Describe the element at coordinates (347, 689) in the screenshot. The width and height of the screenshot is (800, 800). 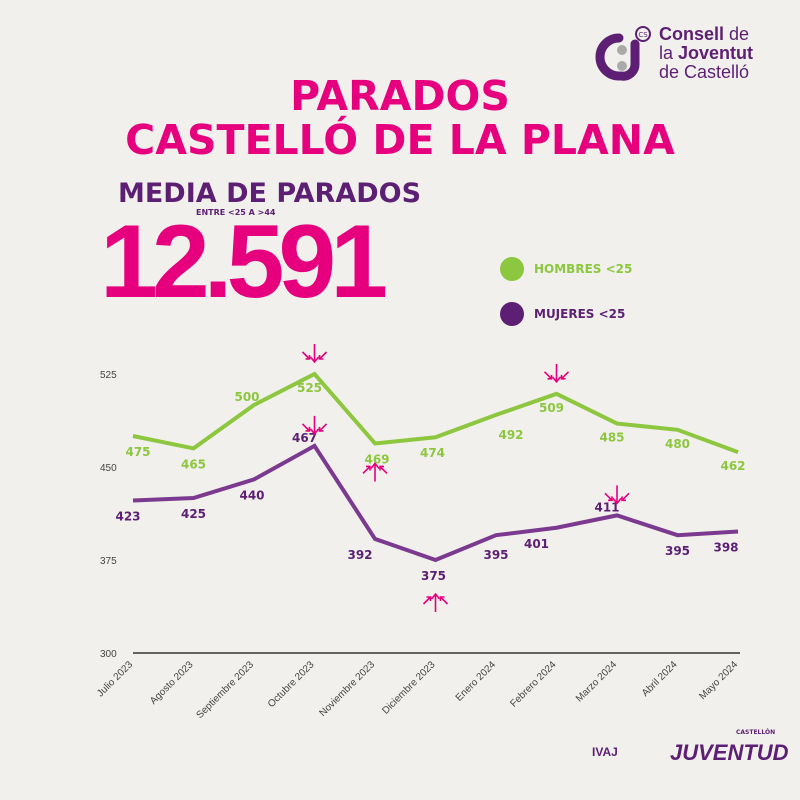
I see `x-tick-label: Noviembre 2023` at that location.